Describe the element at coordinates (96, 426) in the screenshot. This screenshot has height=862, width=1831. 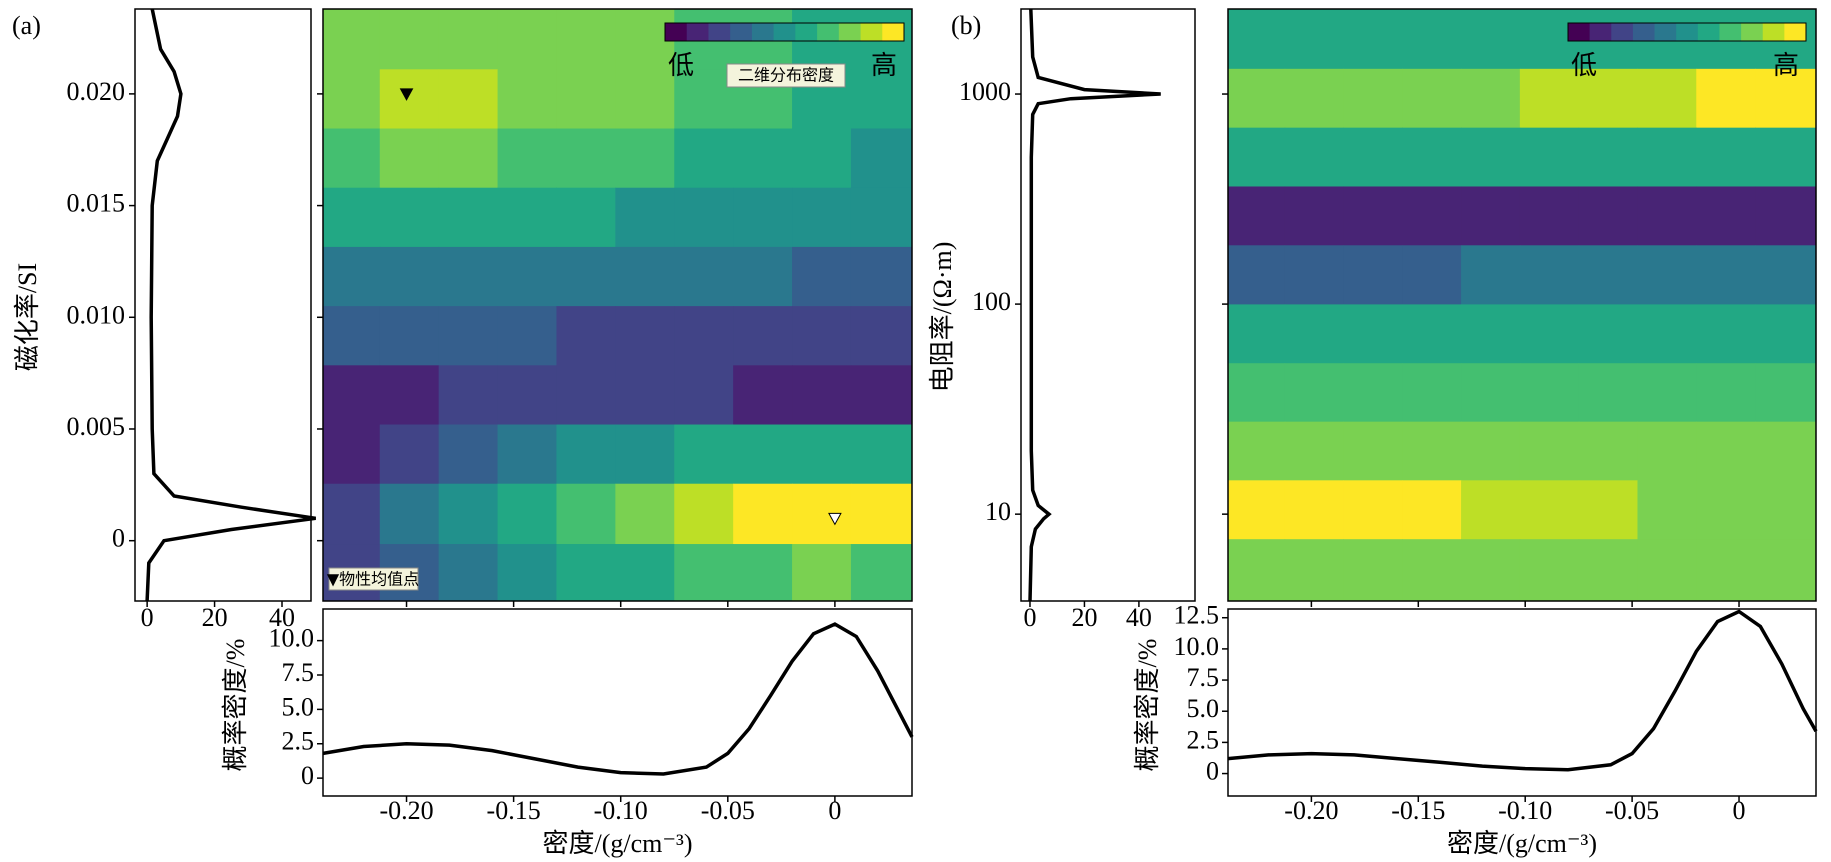
I see `y-tick-label: 0.005` at that location.